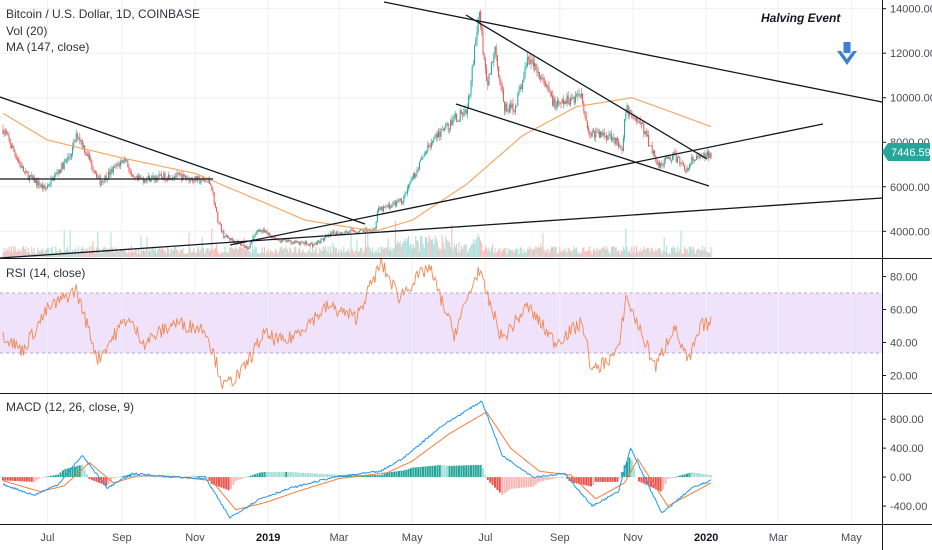  Describe the element at coordinates (911, 10) in the screenshot. I see `price-tick-label: 14000.00` at that location.